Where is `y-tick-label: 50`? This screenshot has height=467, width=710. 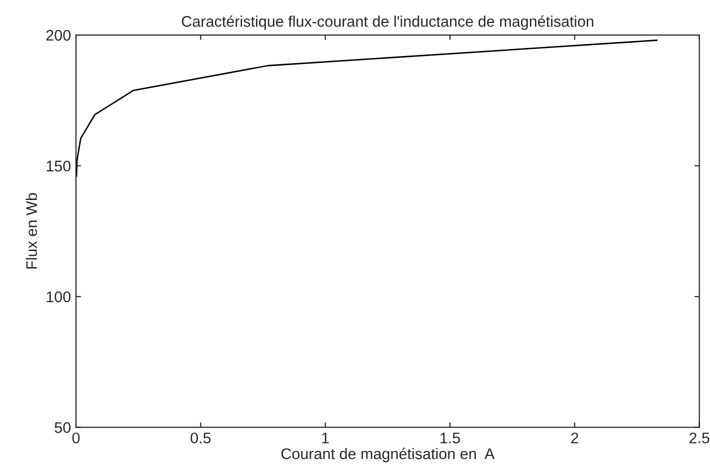
y-tick-label: 50 is located at coordinates (62, 427).